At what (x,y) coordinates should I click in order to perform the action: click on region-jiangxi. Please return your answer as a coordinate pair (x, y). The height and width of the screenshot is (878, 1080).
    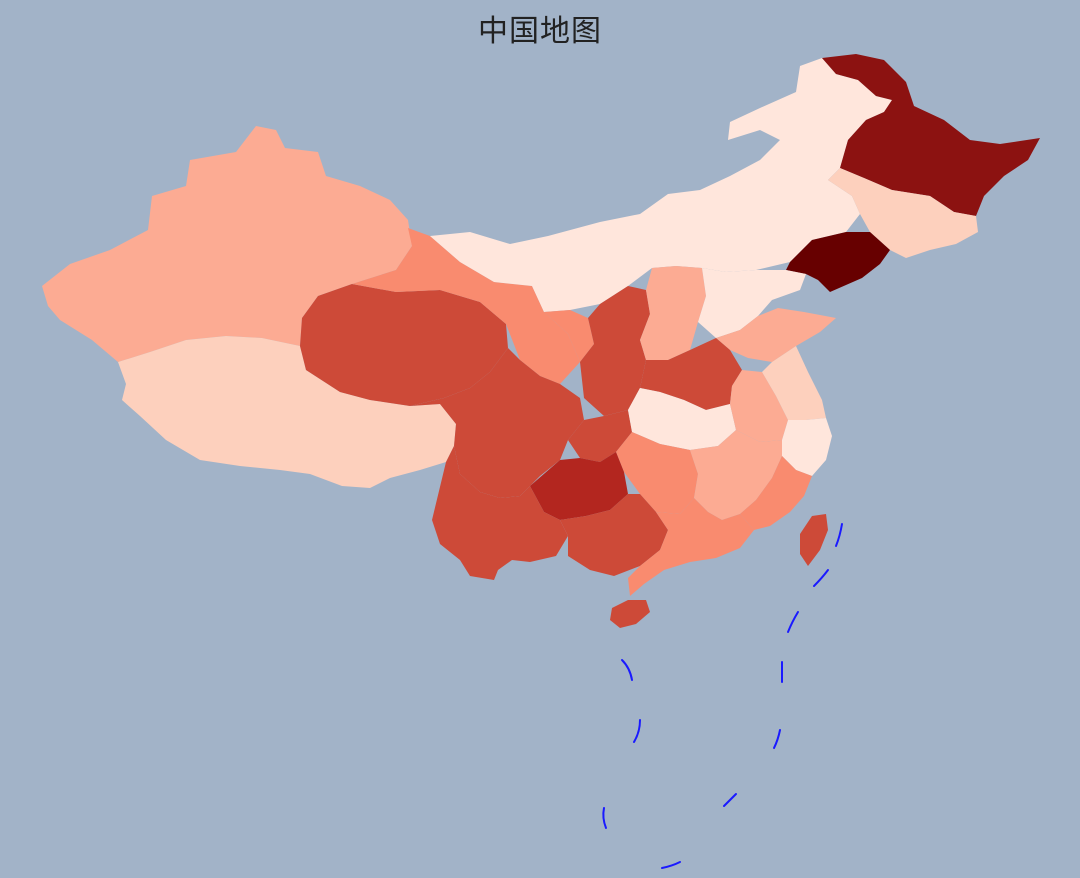
    Looking at the image, I should click on (736, 475).